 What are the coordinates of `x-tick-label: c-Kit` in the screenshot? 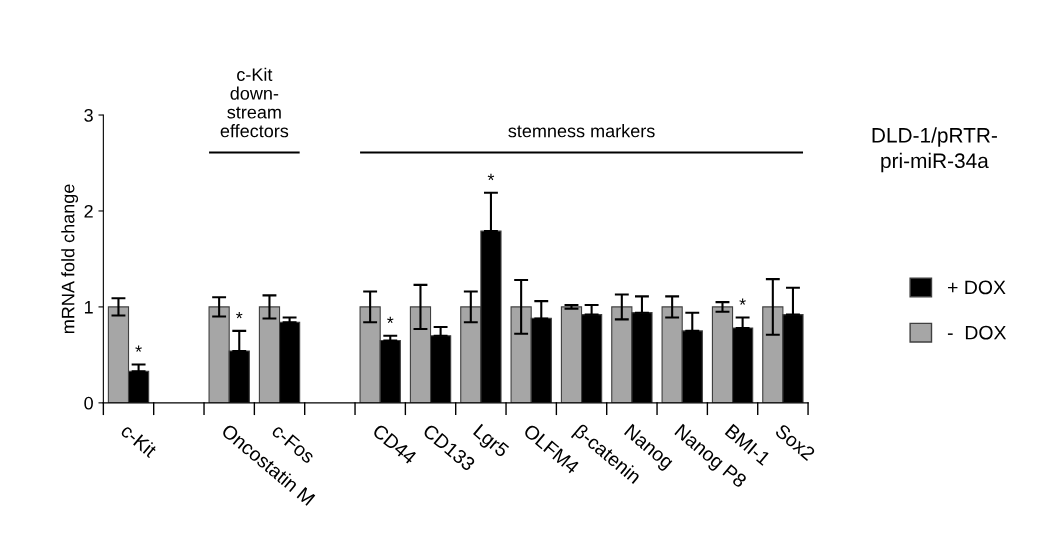 It's located at (139, 440).